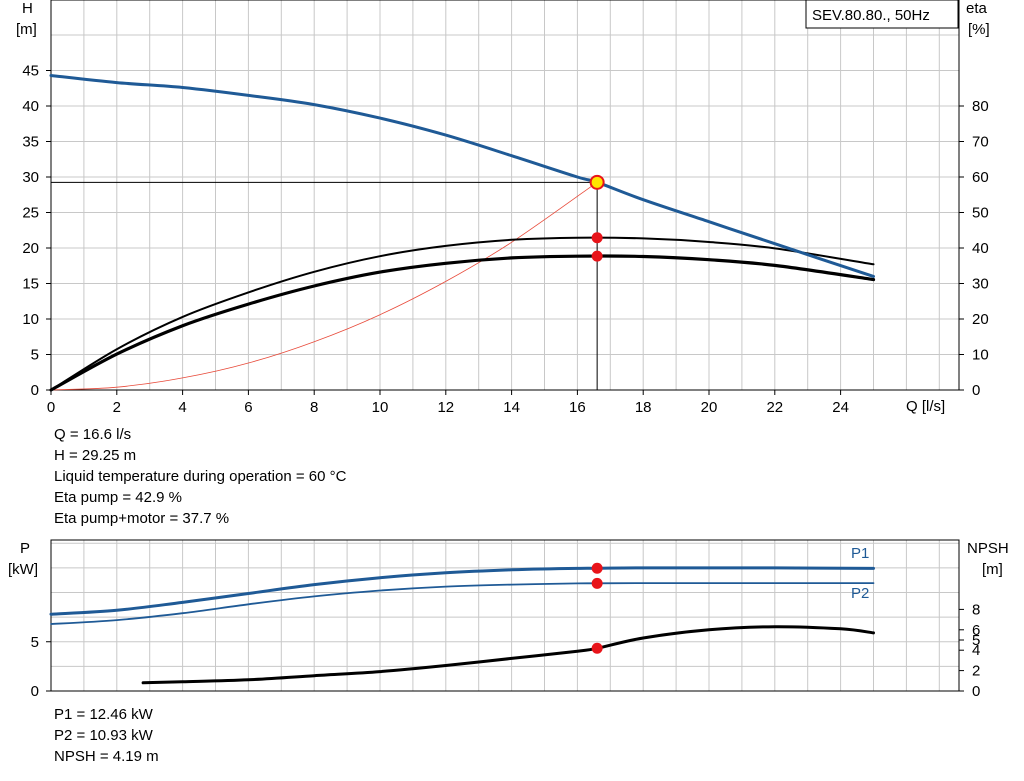 The width and height of the screenshot is (1024, 781). I want to click on eta-tick-label: 50, so click(980, 213).